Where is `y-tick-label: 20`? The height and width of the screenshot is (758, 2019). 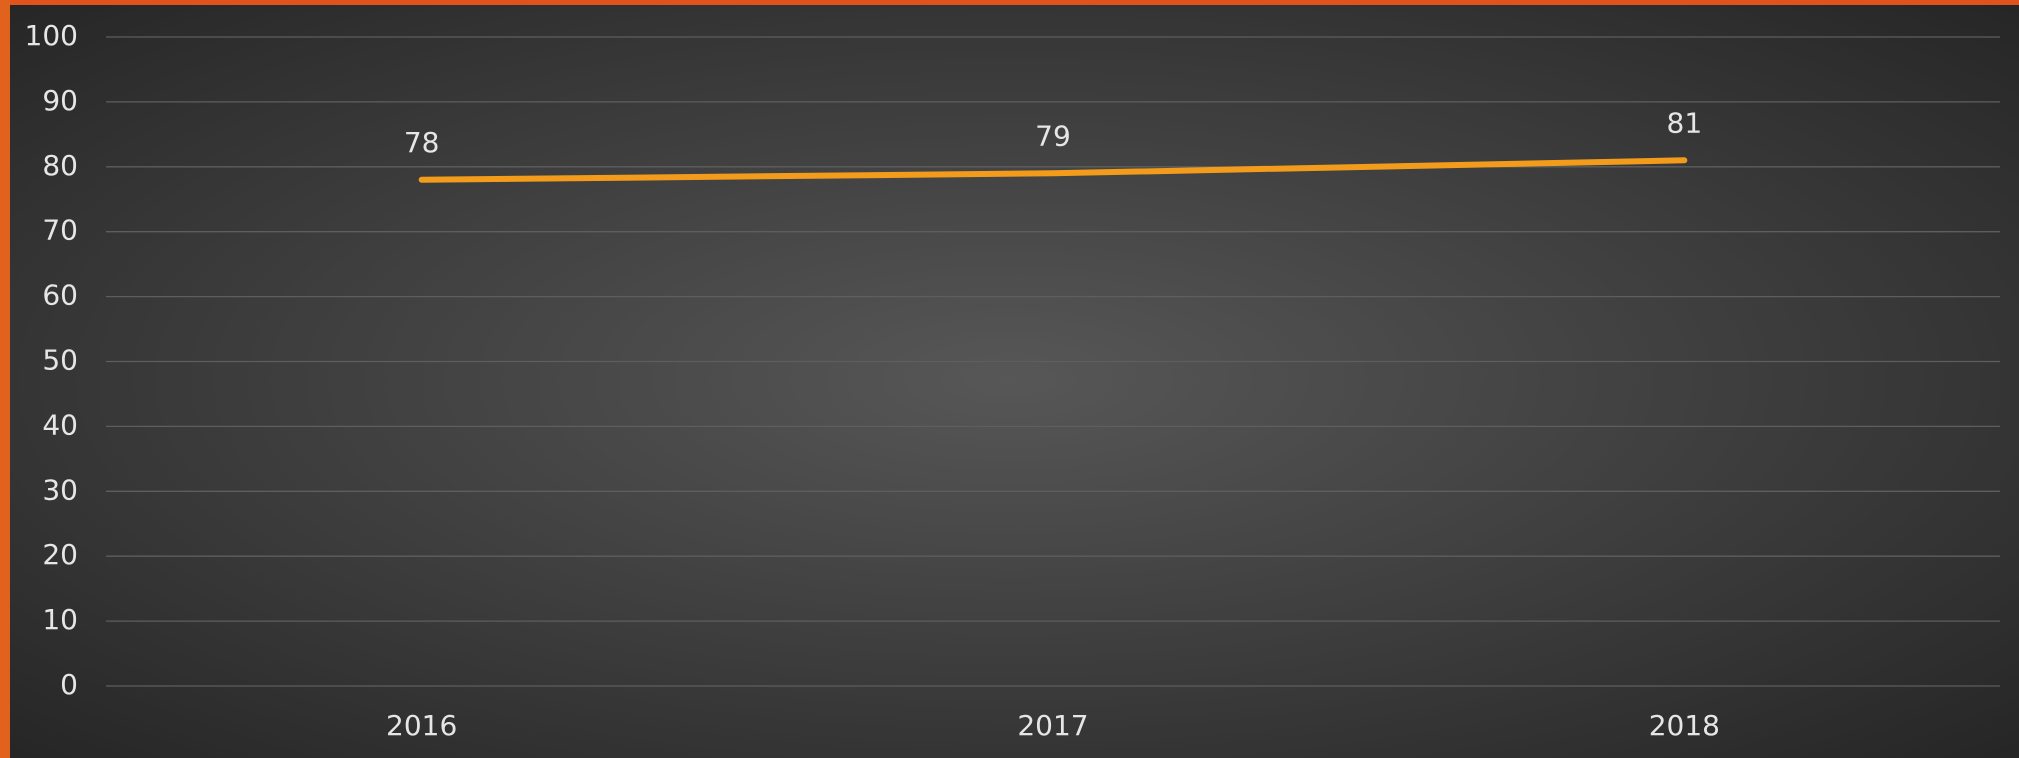 y-tick-label: 20 is located at coordinates (60, 554).